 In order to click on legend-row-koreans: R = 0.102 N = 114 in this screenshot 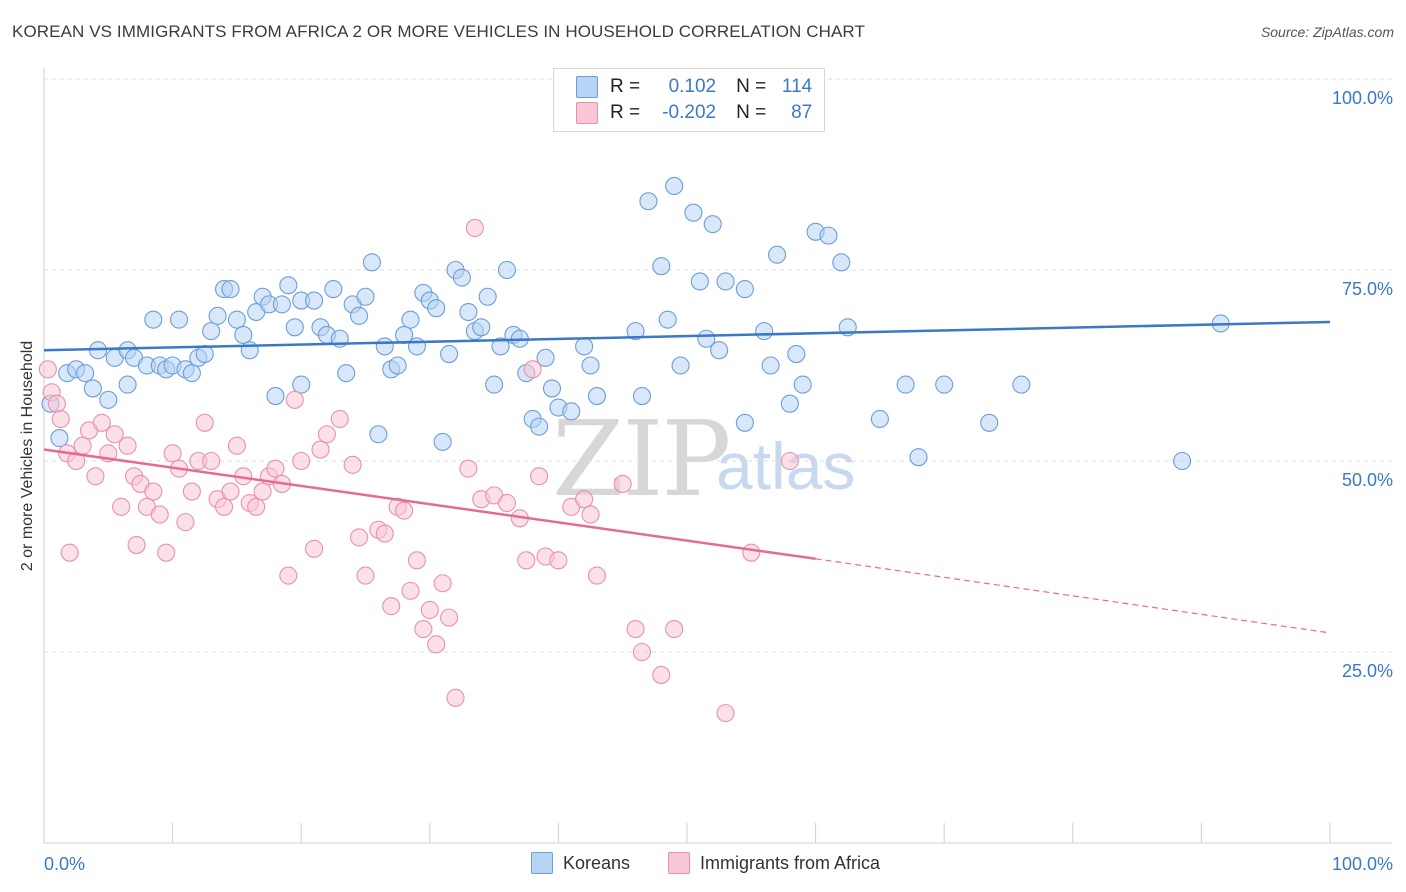, I will do `click(694, 87)`.